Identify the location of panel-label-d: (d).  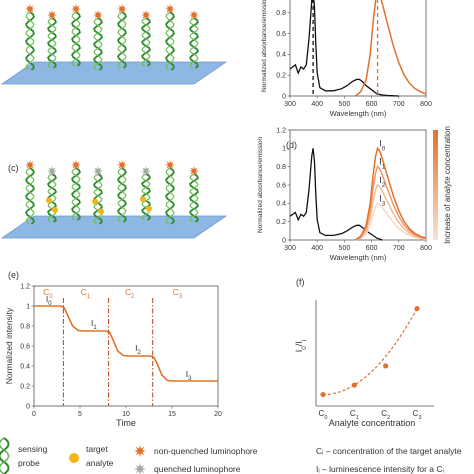
(291, 145).